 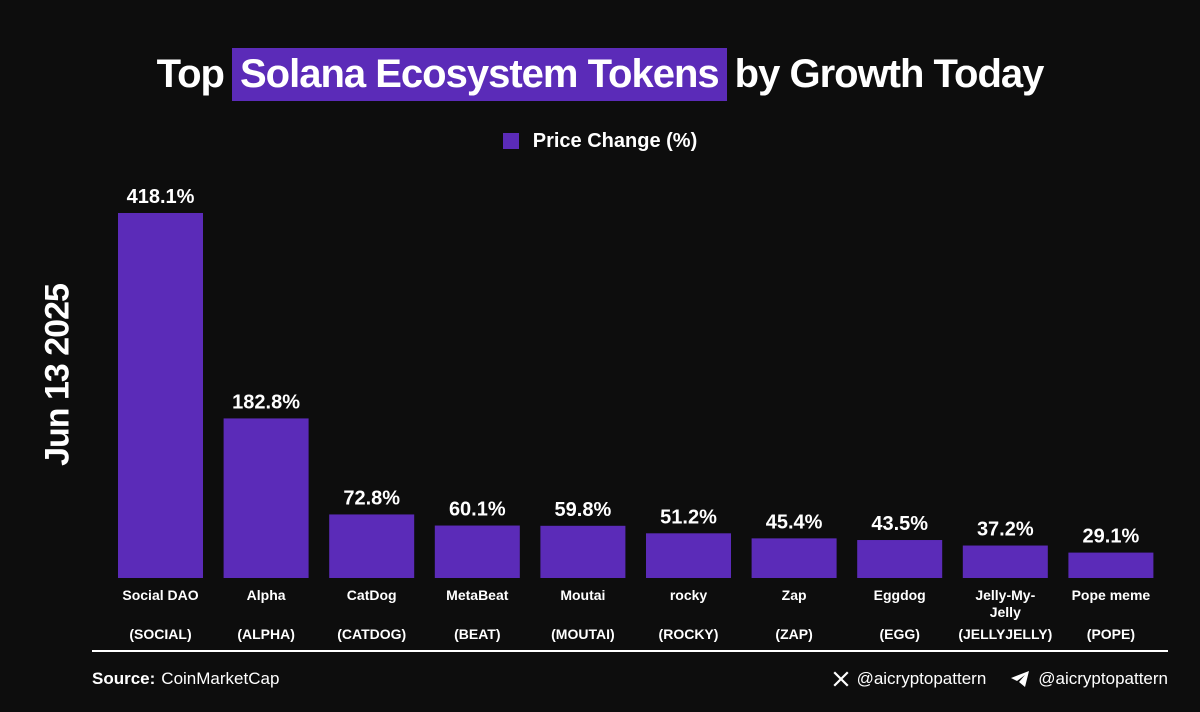 I want to click on source-value: CoinMarketCap, so click(x=220, y=678).